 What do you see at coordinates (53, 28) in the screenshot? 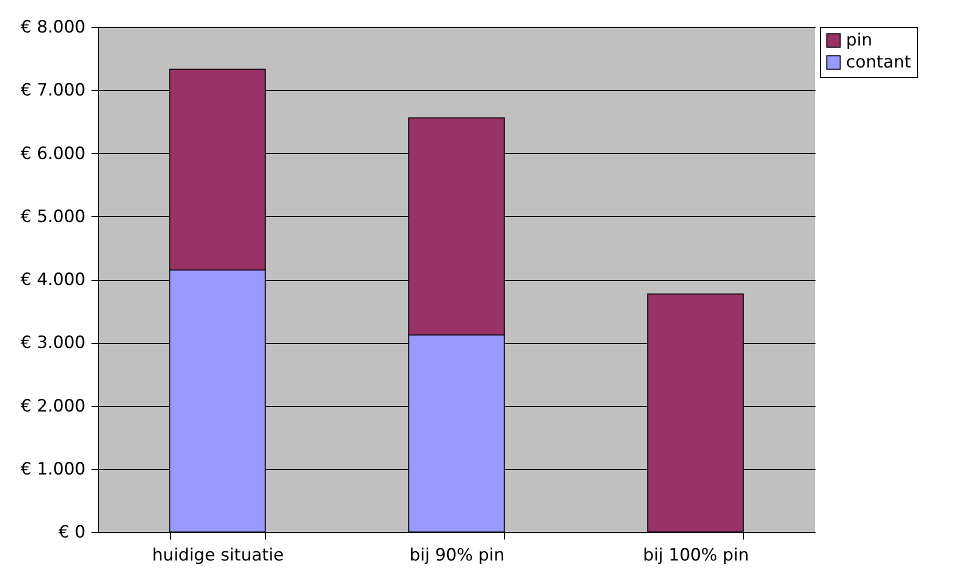
I see `y-tick-label: € 8.000` at bounding box center [53, 28].